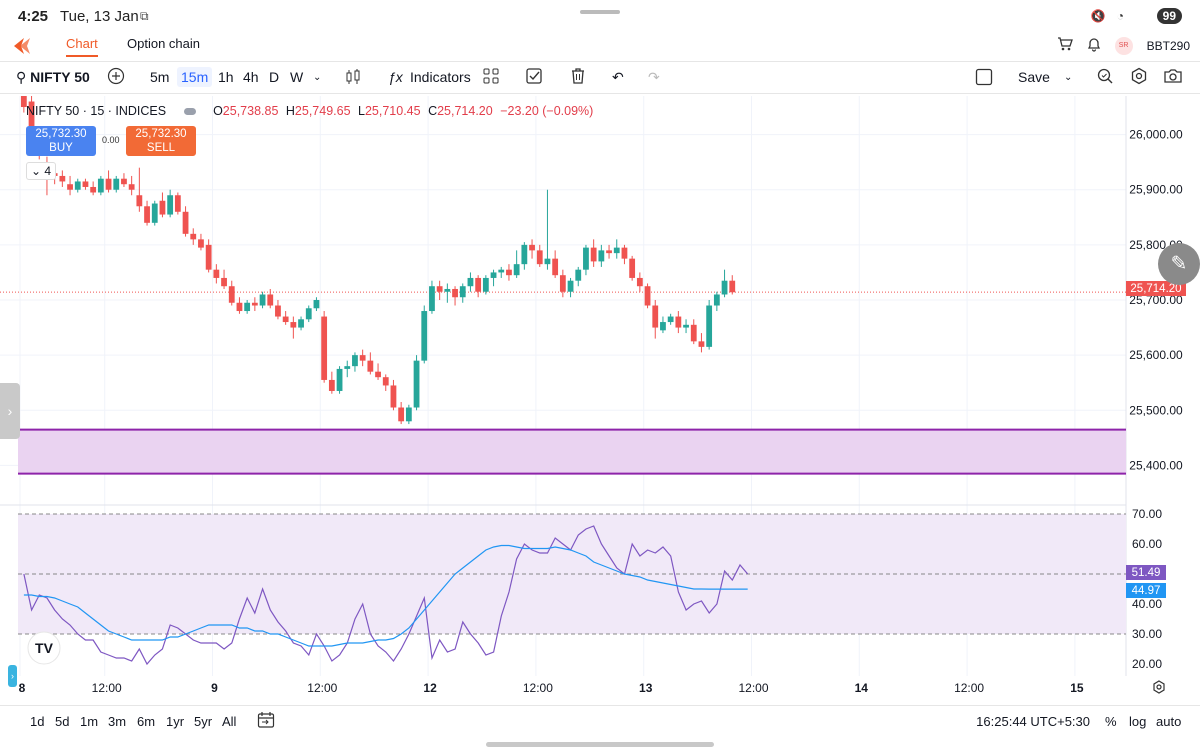  What do you see at coordinates (1146, 590) in the screenshot?
I see `rsi-ma-value-tag` at bounding box center [1146, 590].